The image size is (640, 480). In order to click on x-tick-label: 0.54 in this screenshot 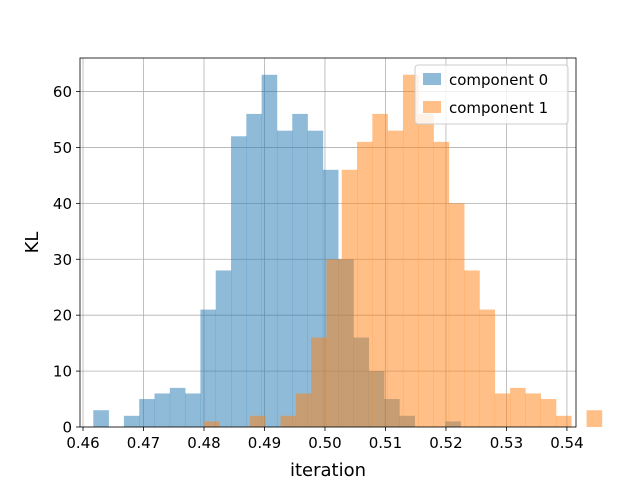, I will do `click(566, 443)`.